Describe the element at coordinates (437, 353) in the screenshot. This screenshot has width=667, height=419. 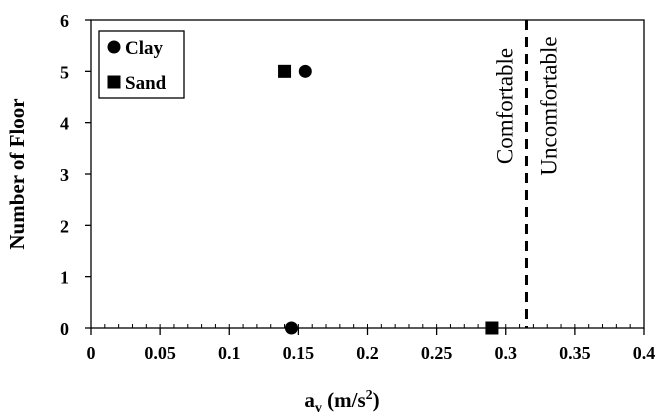
I see `x-tick-label: 0.25` at that location.